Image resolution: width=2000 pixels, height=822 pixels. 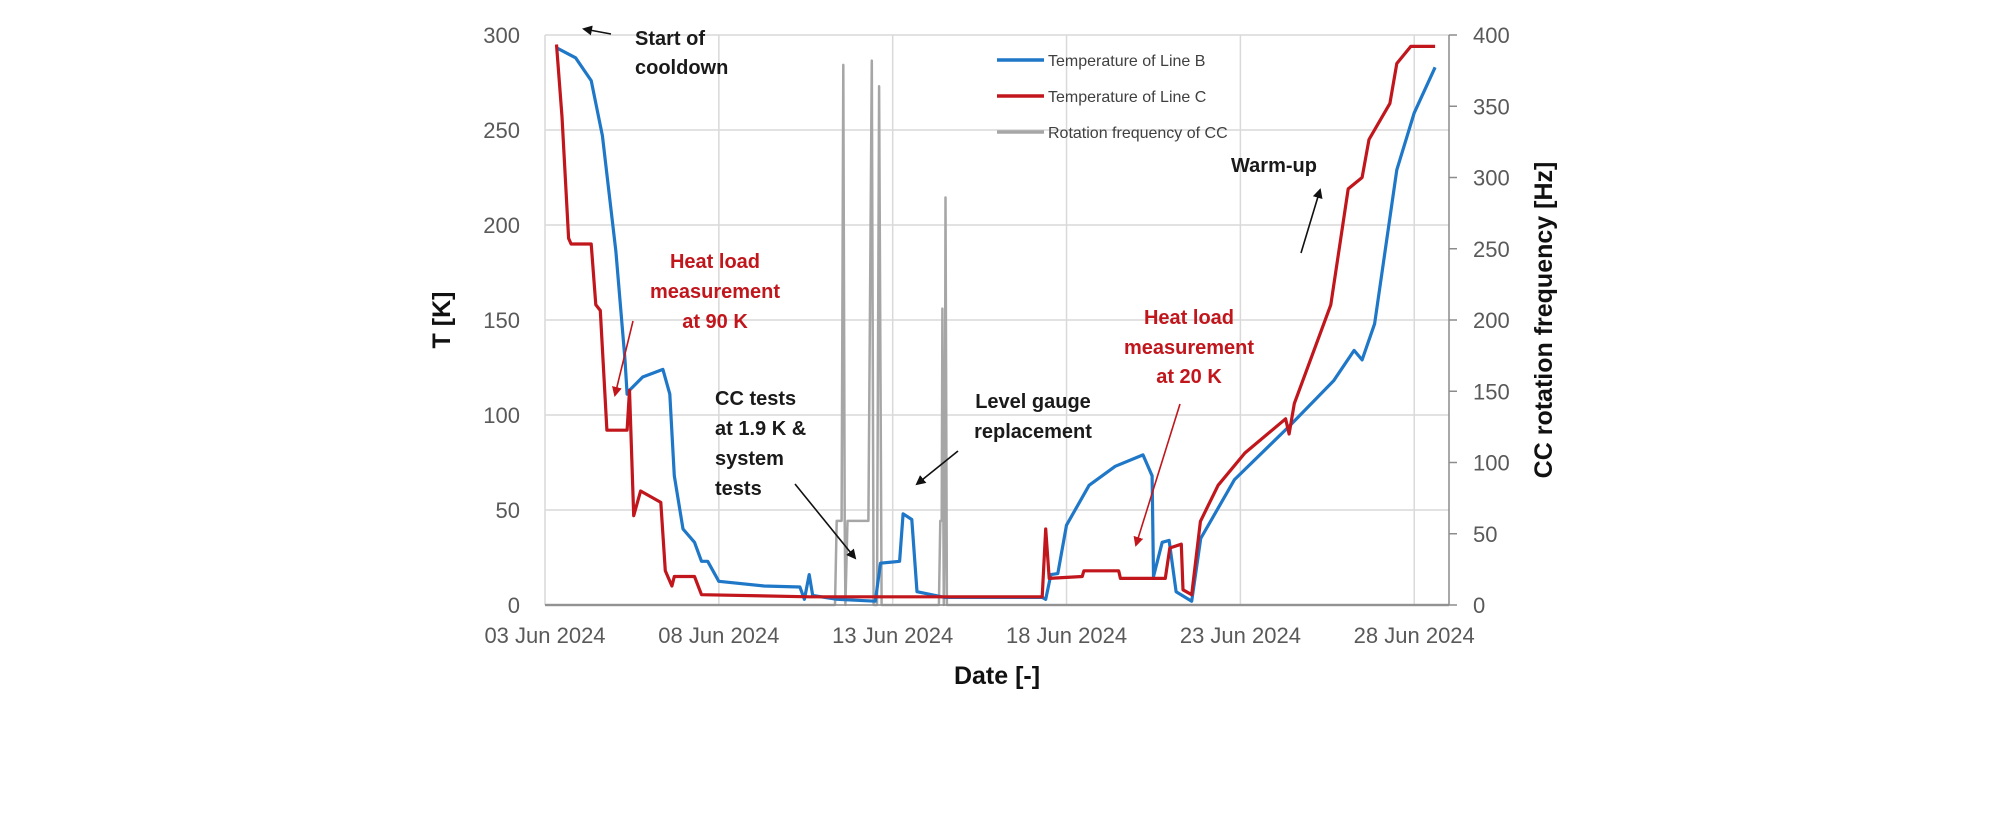 What do you see at coordinates (738, 489) in the screenshot?
I see `annotation-line: tests` at bounding box center [738, 489].